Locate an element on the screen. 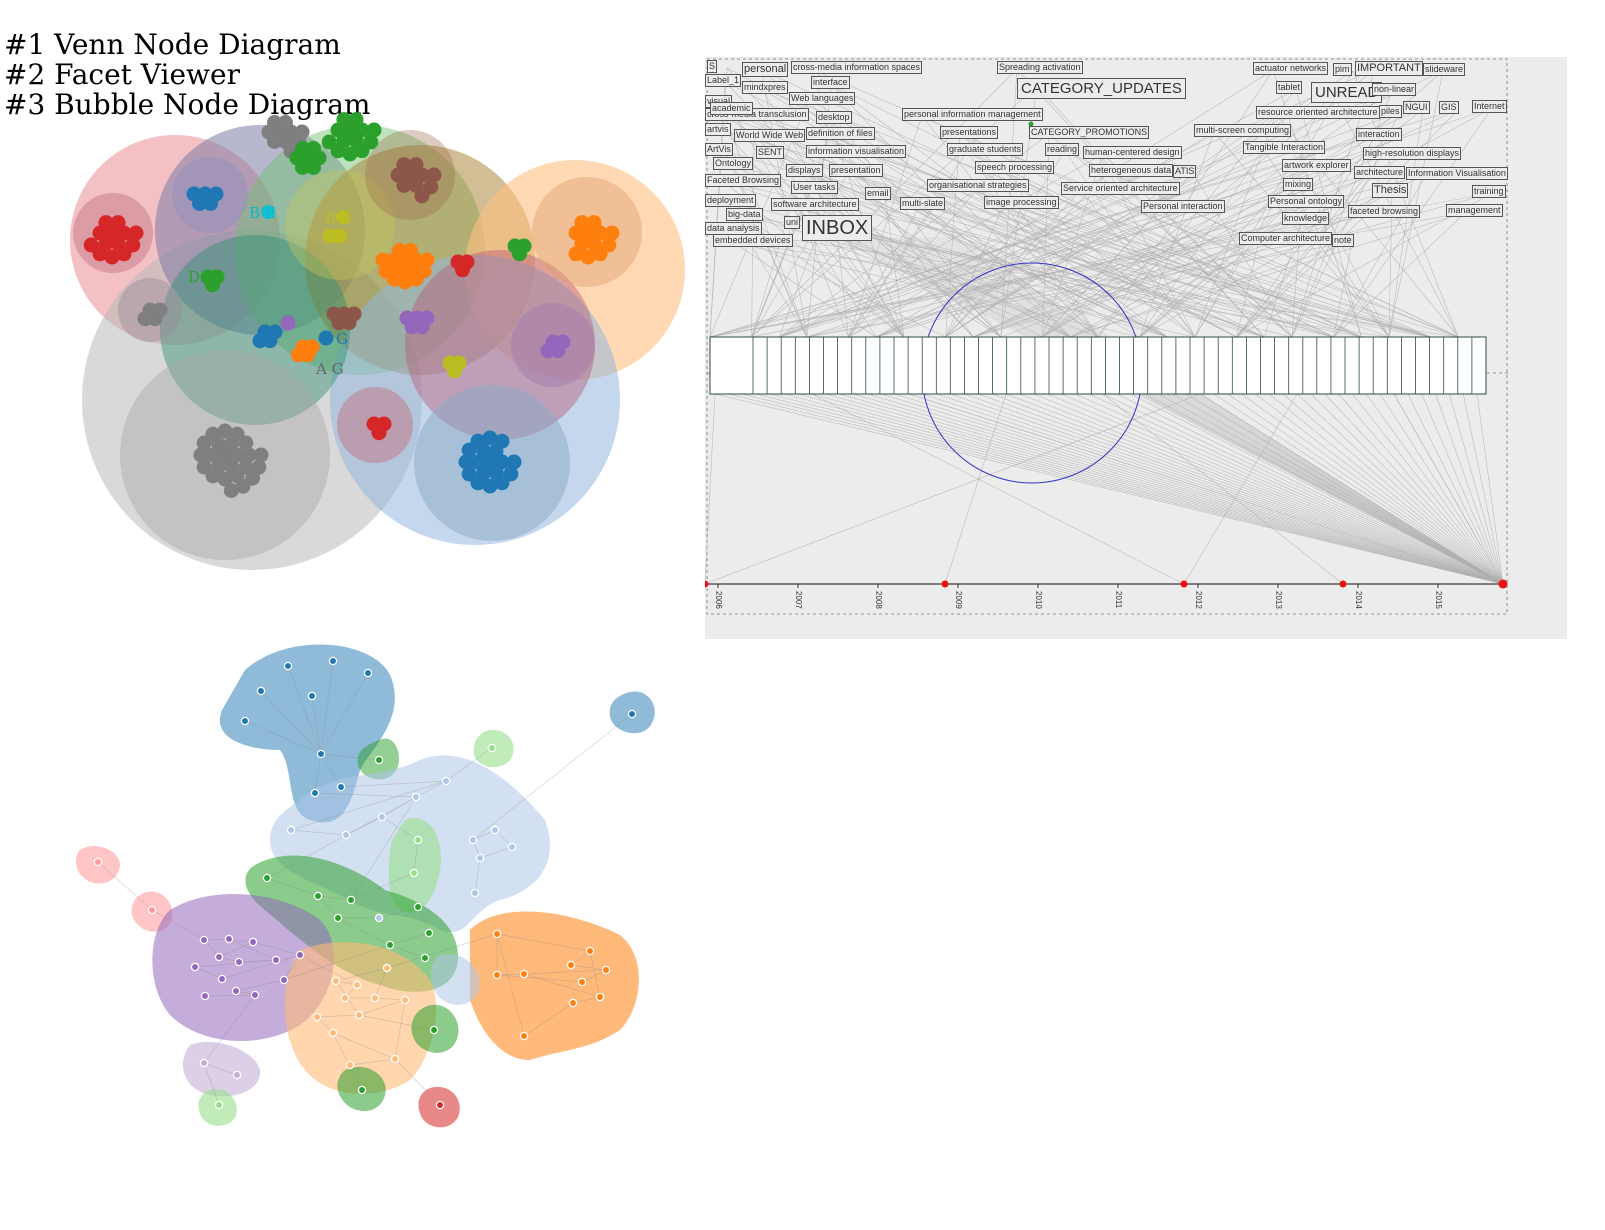 This screenshot has height=1230, width=1605. facet-tag: User tasks is located at coordinates (814, 187).